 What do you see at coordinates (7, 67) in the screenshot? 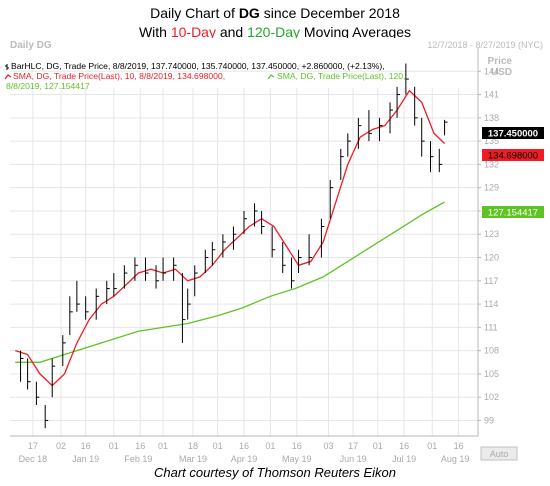
I see `bar-legend-icon` at bounding box center [7, 67].